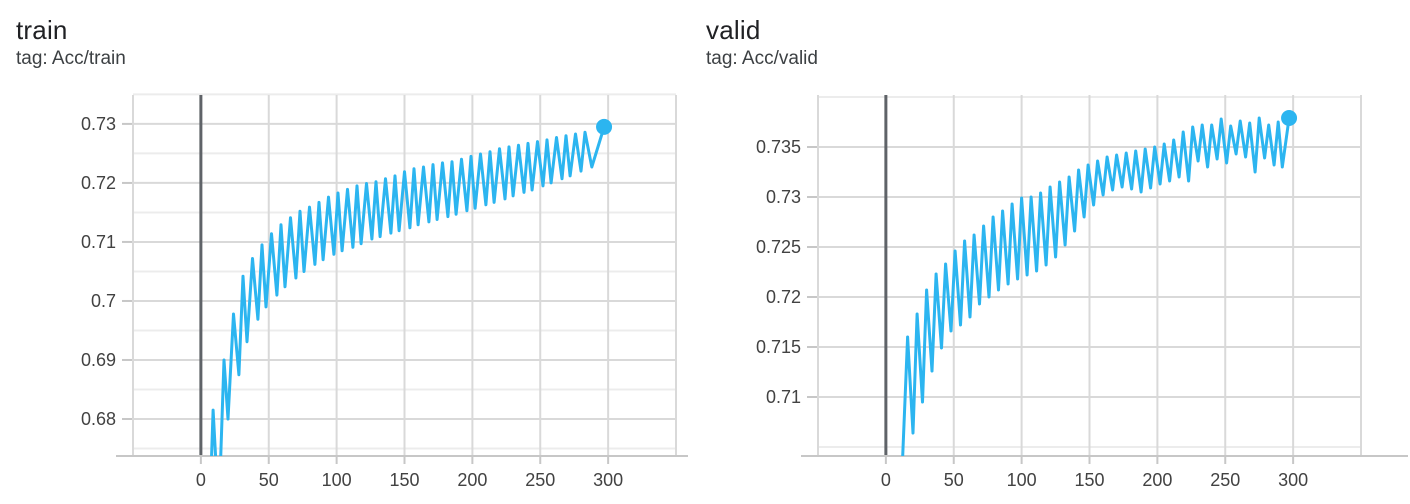 The height and width of the screenshot is (504, 1410). I want to click on y-tick-label: 0.735, so click(778, 147).